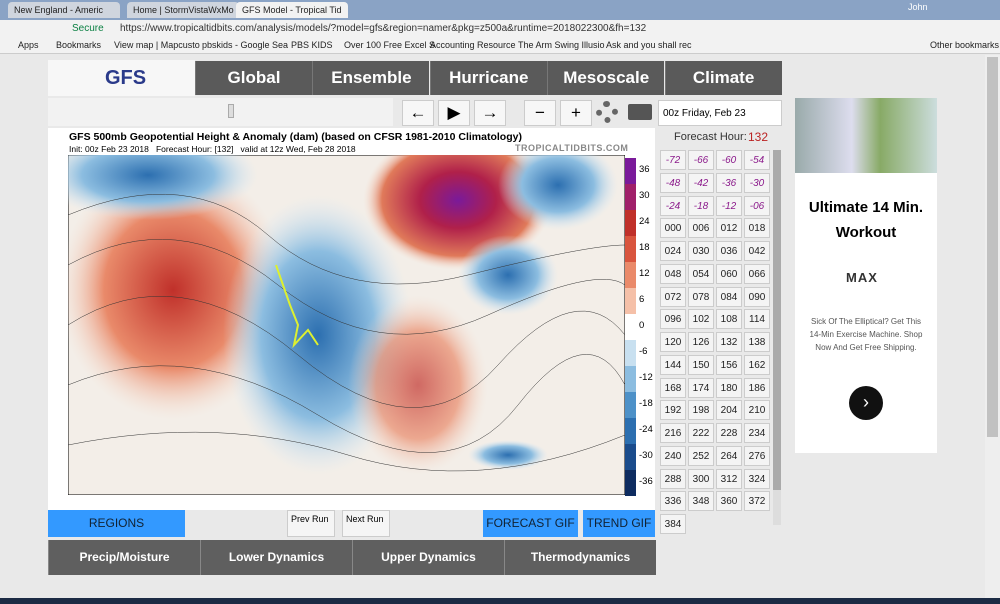 The width and height of the screenshot is (1000, 604). Describe the element at coordinates (640, 112) in the screenshot. I see `keyboard-icon` at that location.